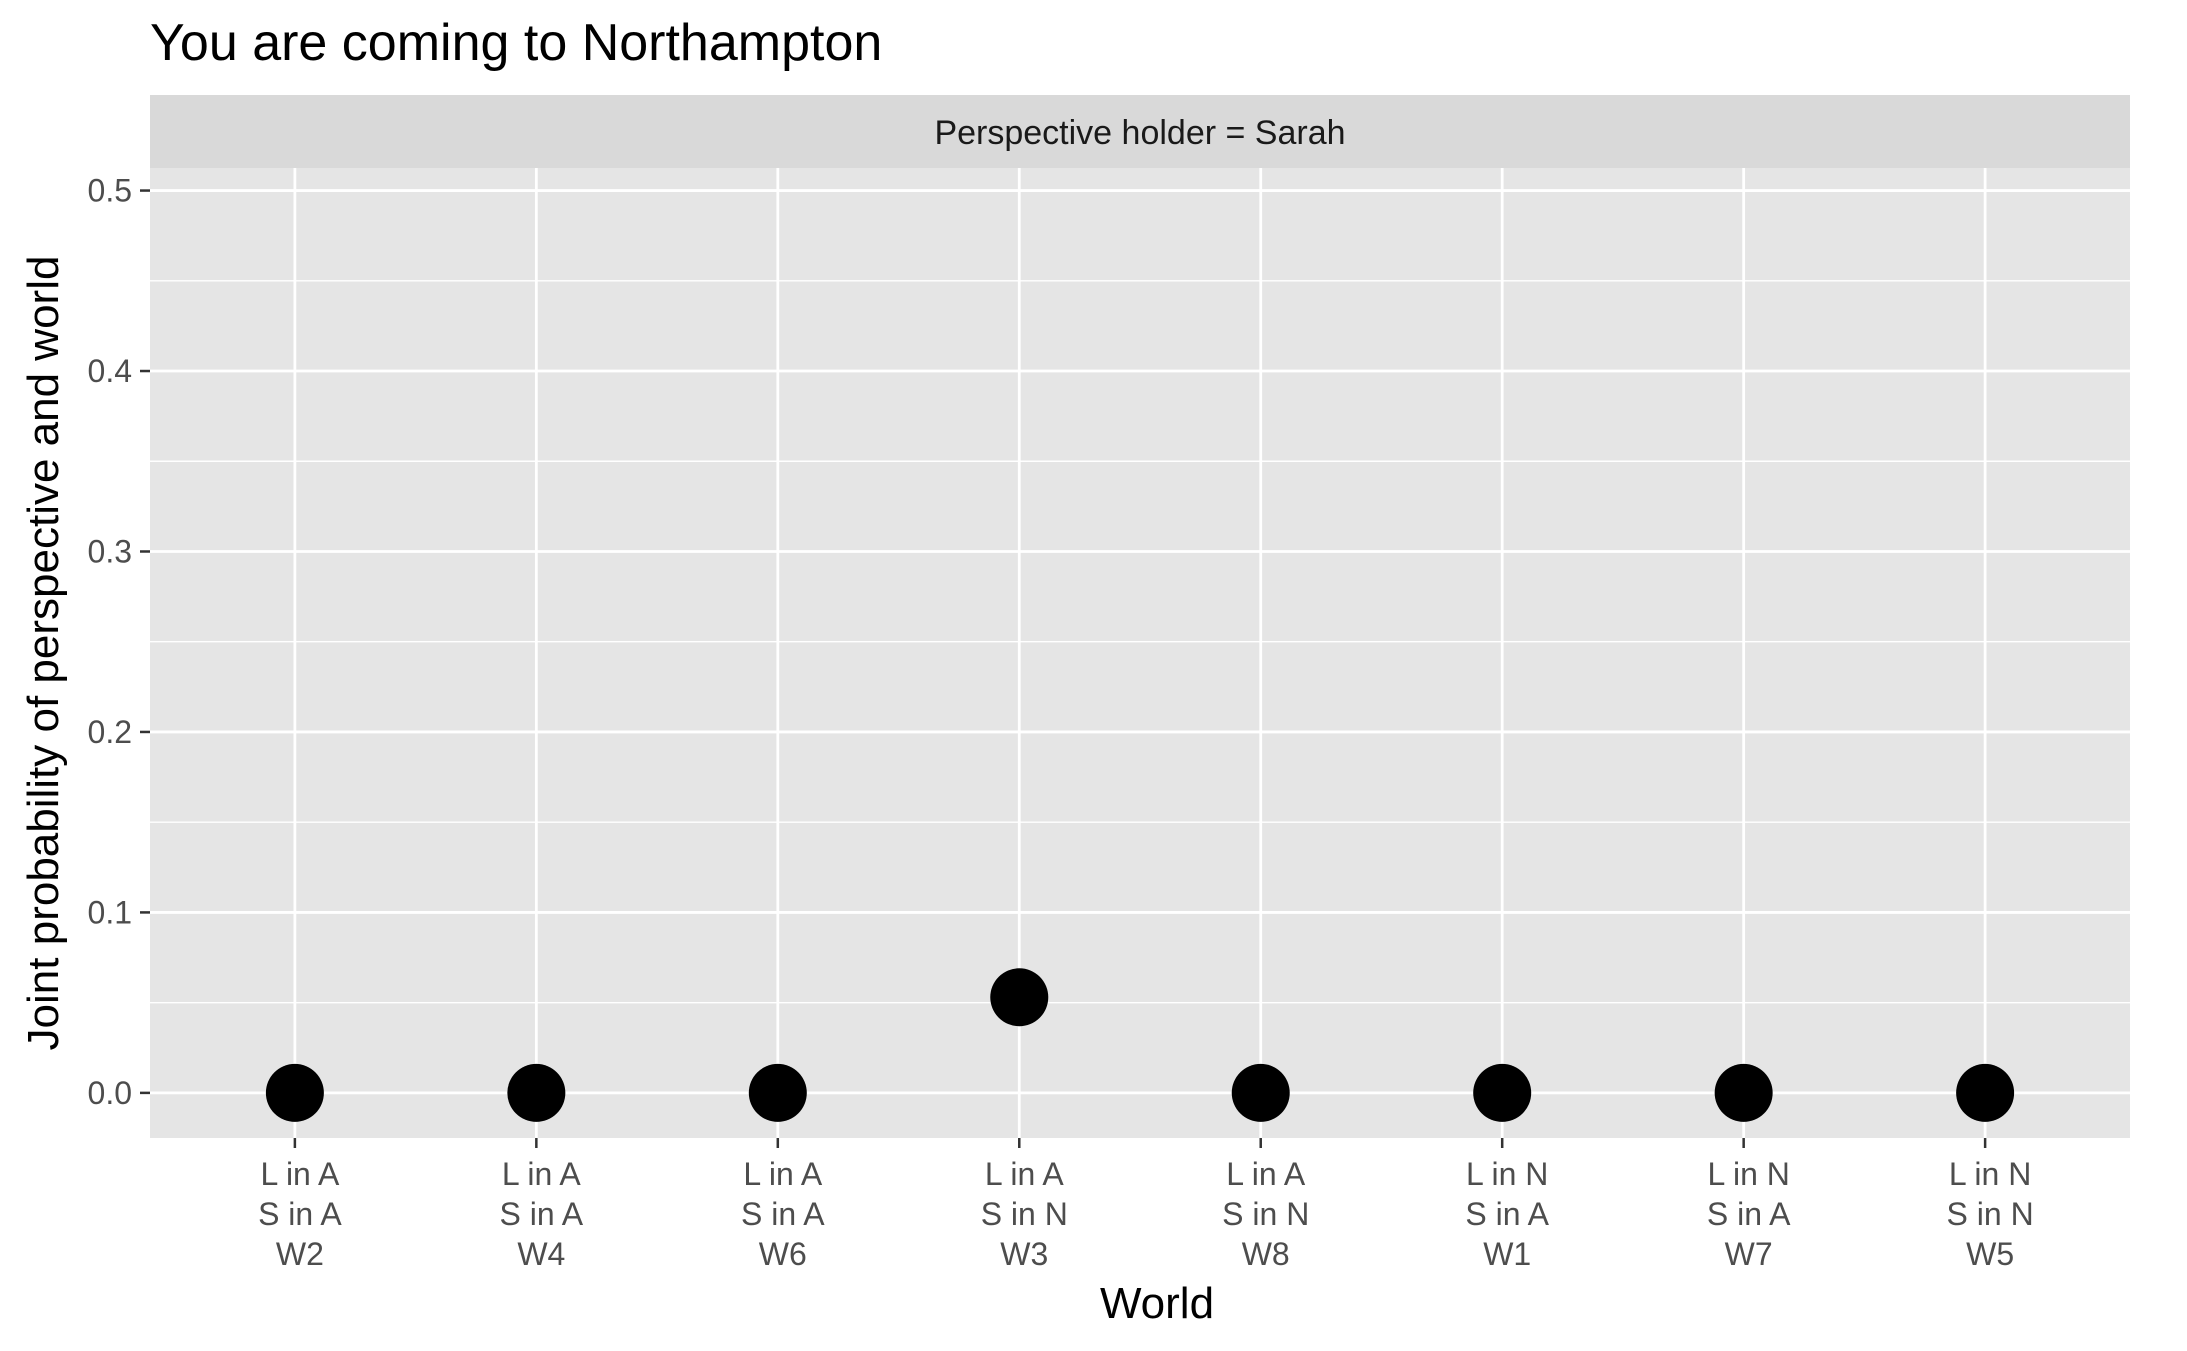 This screenshot has height=1351, width=2187. I want to click on chart-title: You are coming to Northampton, so click(516, 43).